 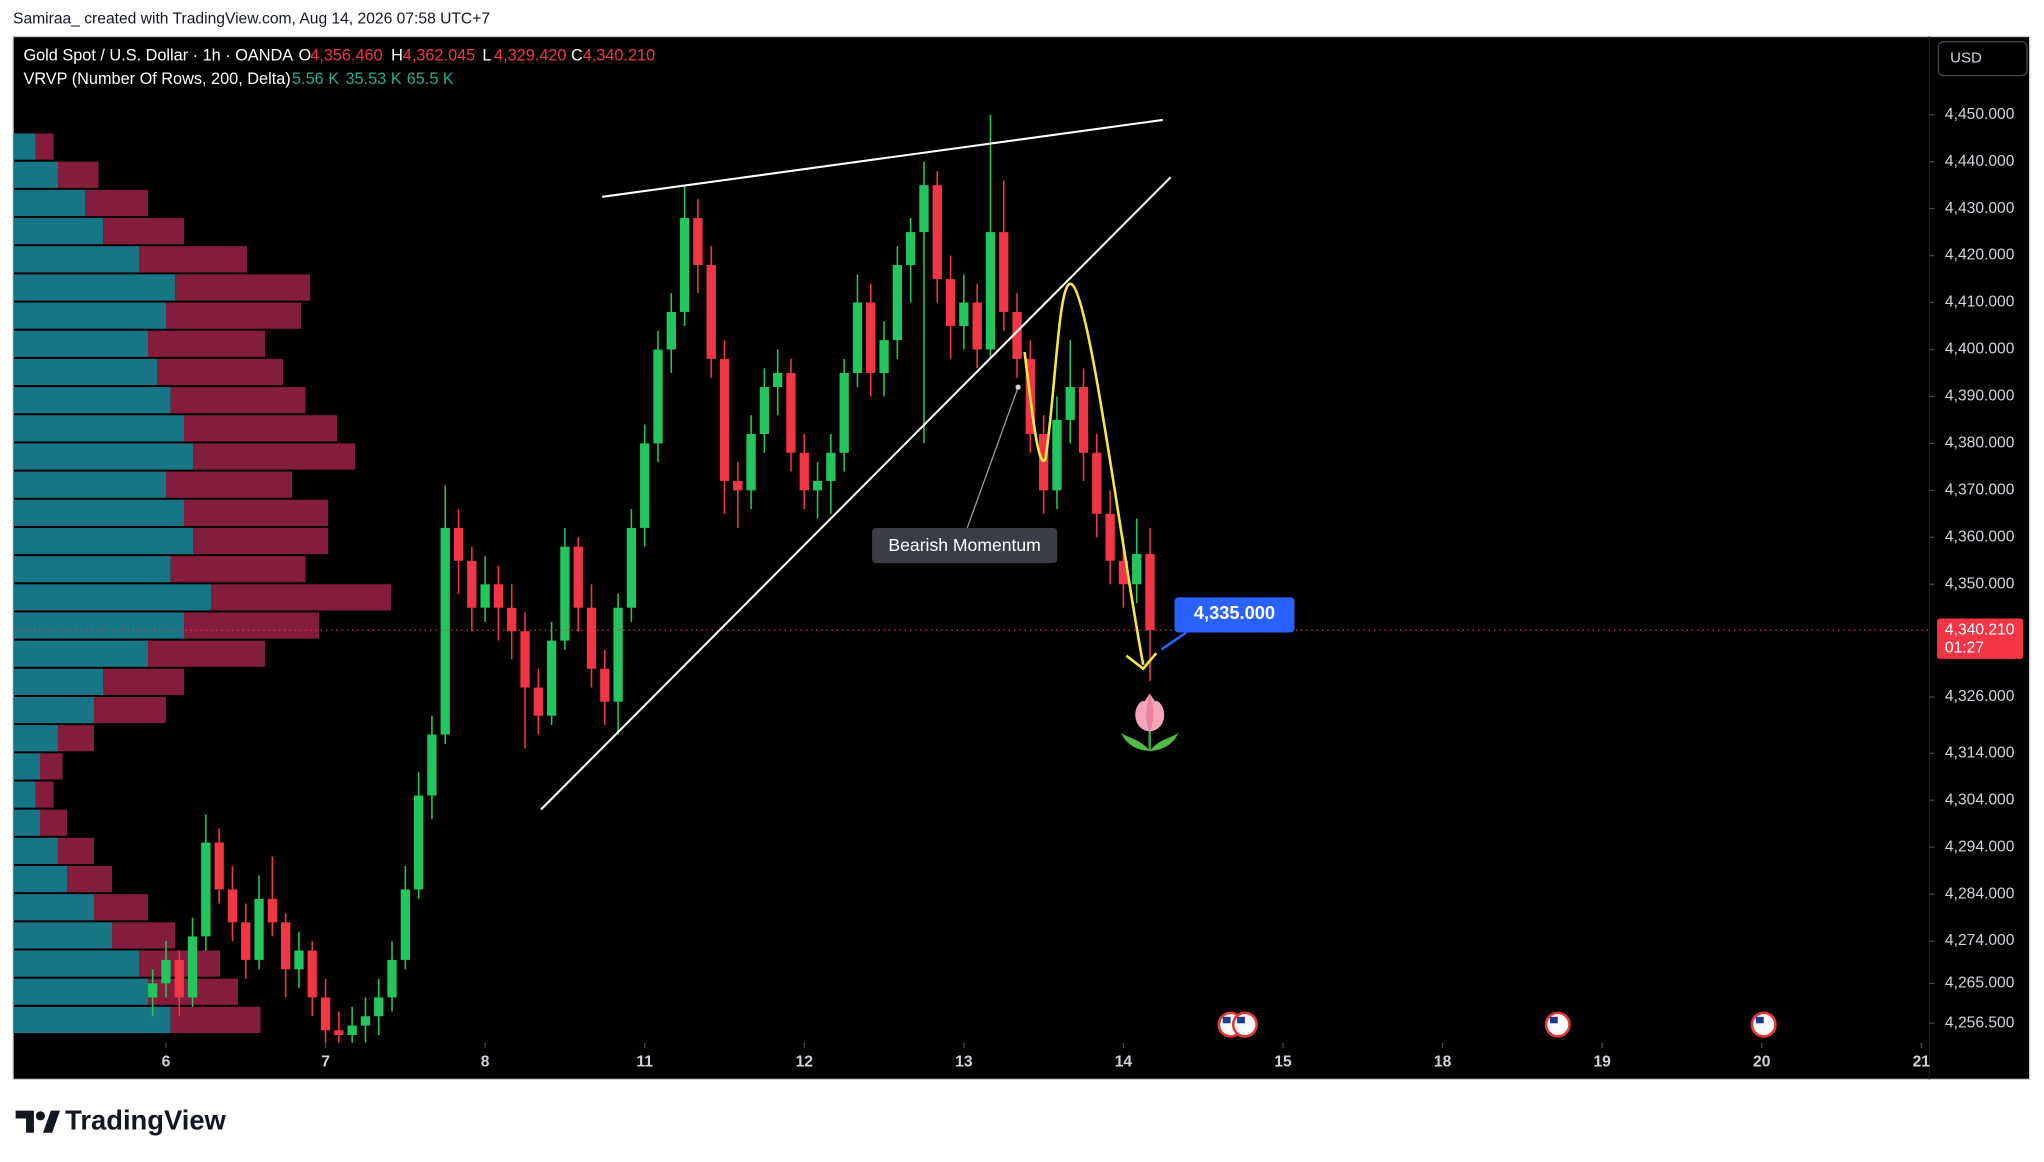 I want to click on y-tick-label: 4,400.000, so click(x=1980, y=349).